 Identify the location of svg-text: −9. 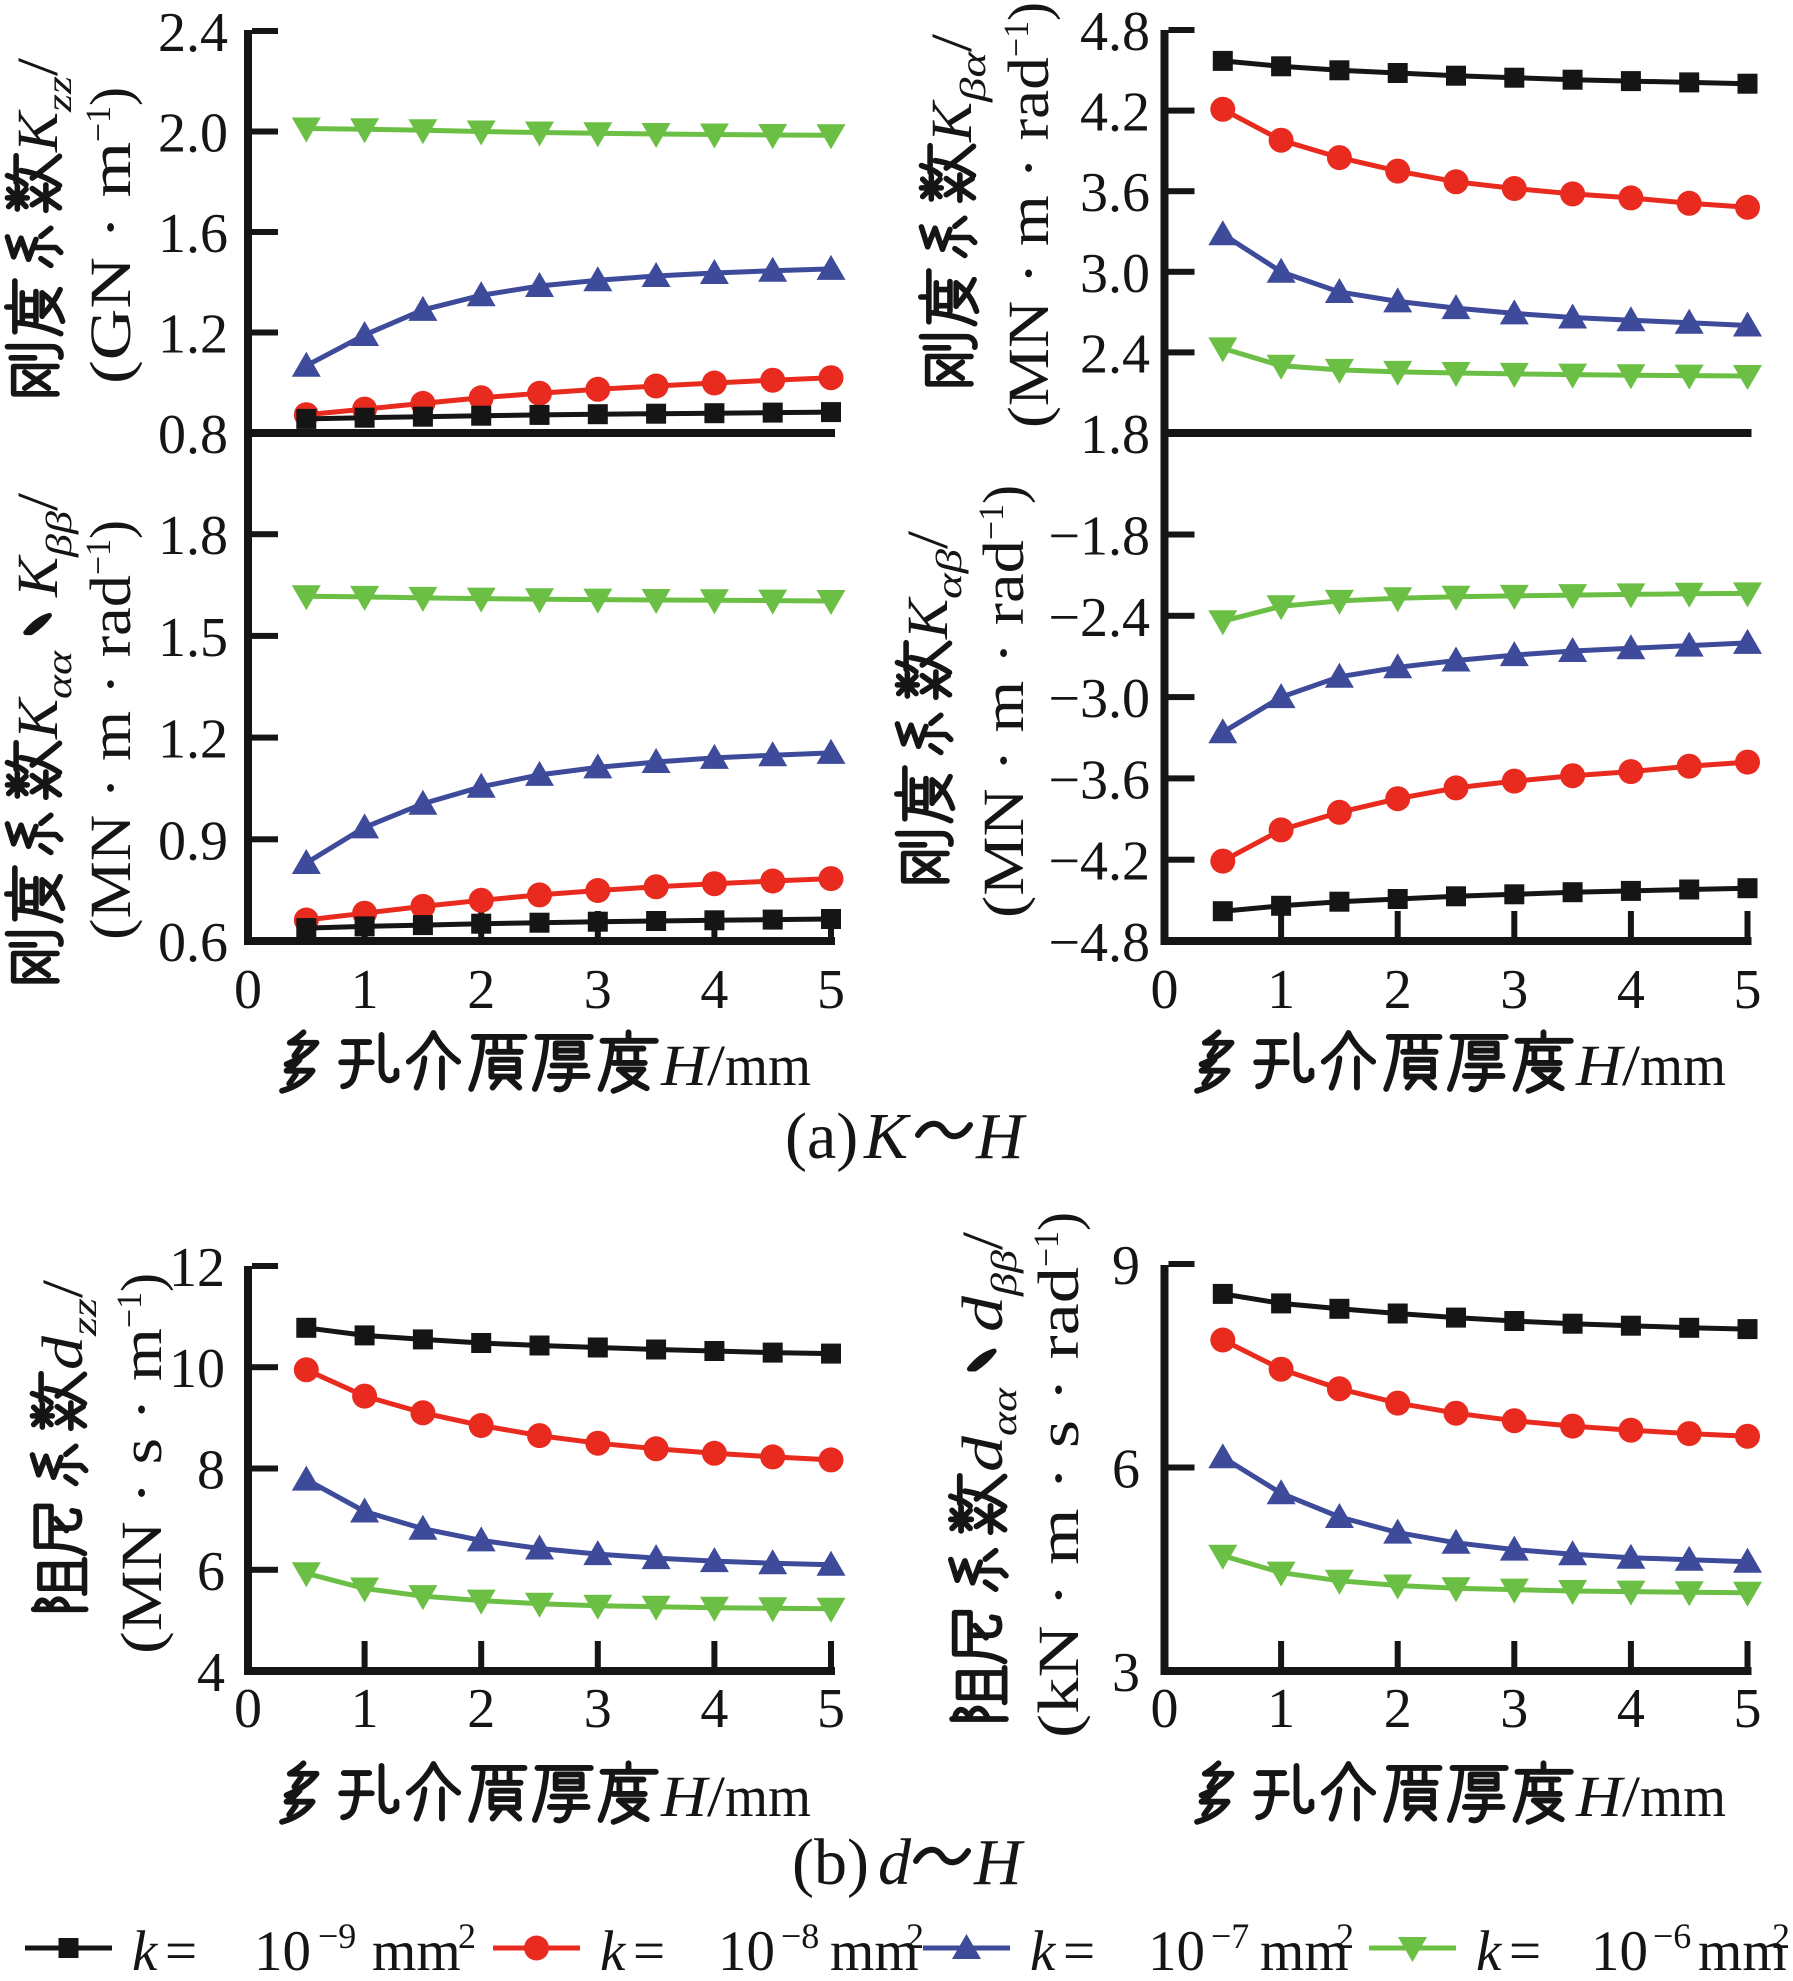
(337, 1936).